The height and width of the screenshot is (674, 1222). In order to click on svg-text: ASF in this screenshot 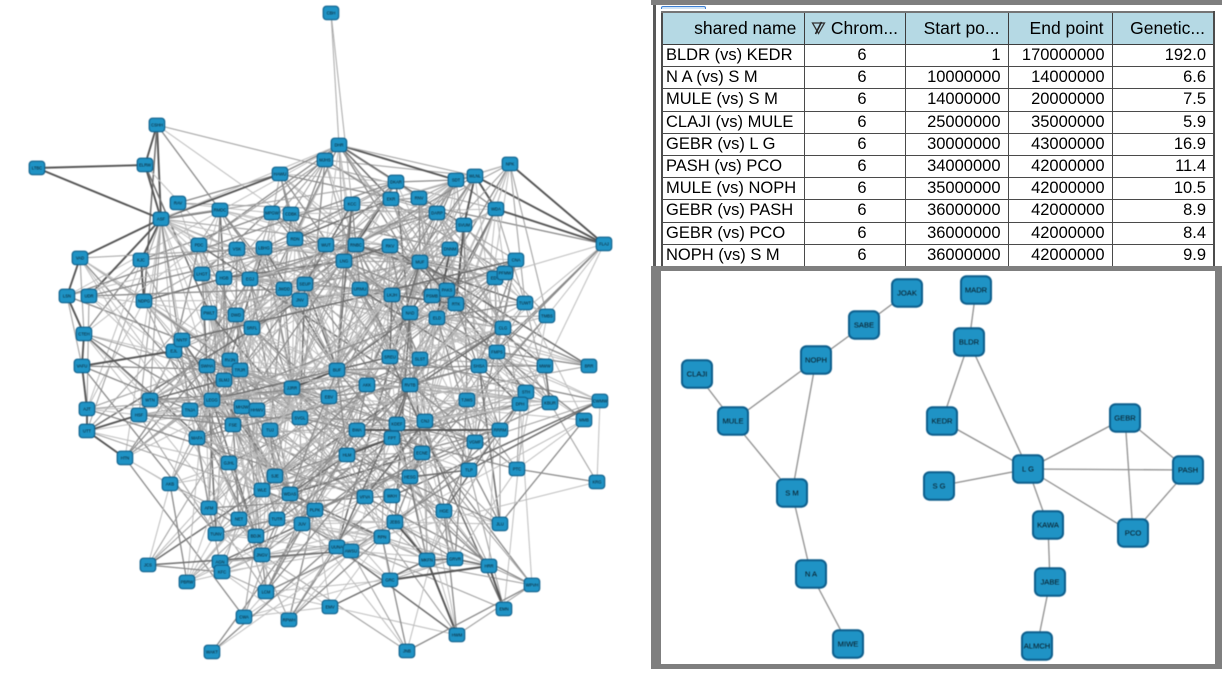, I will do `click(161, 219)`.